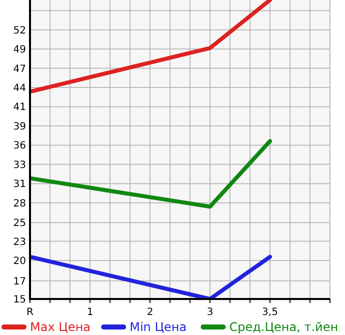 This screenshot has height=335, width=345. Describe the element at coordinates (158, 327) in the screenshot. I see `legend-label: Min Цена` at that location.